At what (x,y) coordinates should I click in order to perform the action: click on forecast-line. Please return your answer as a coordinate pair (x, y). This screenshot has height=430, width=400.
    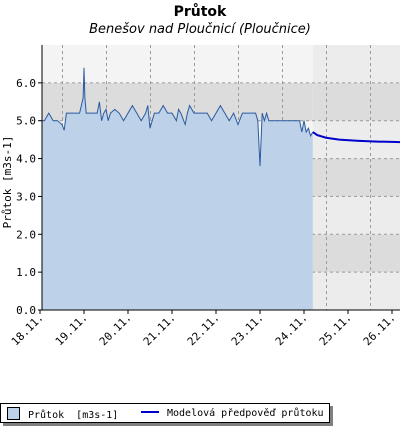
    Looking at the image, I should click on (356, 137).